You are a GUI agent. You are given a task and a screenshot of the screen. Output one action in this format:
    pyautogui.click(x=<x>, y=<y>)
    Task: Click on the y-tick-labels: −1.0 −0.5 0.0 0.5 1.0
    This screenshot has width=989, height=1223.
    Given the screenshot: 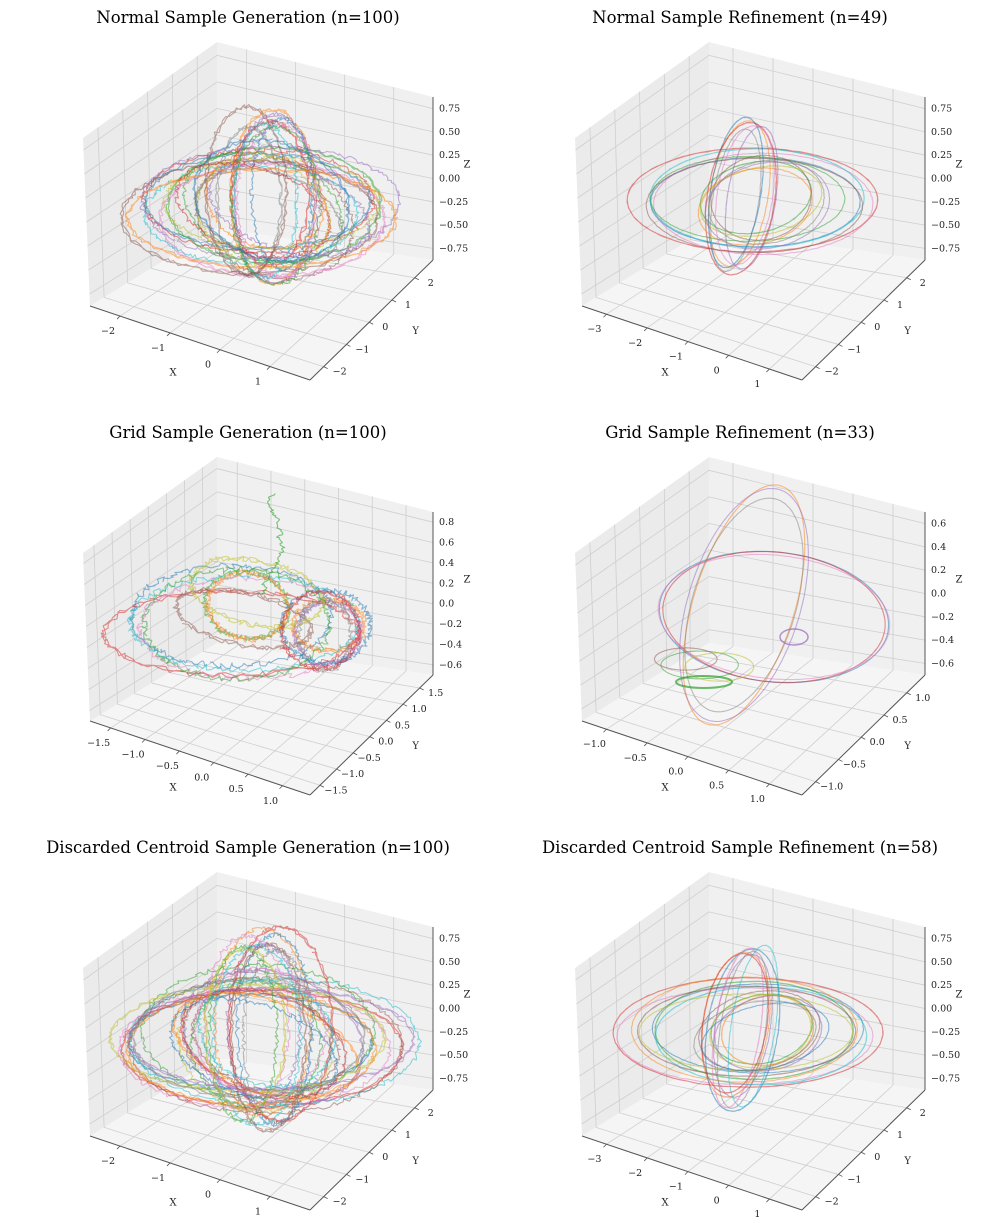 What is the action you would take?
    pyautogui.click(x=872, y=742)
    